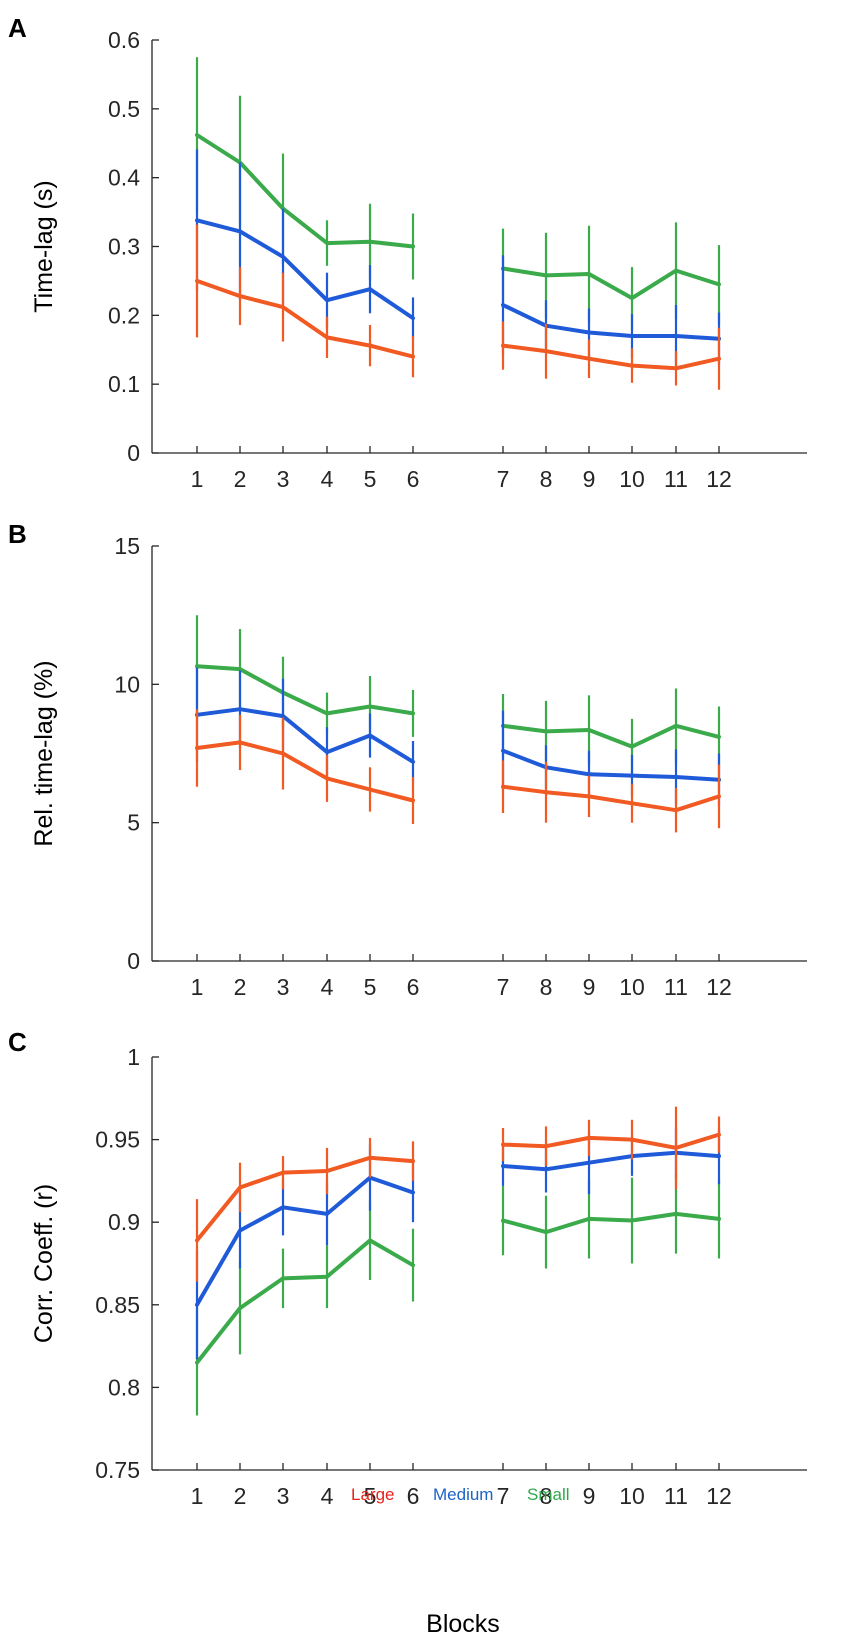 Image resolution: width=850 pixels, height=1644 pixels. Describe the element at coordinates (117, 1140) in the screenshot. I see `panel-c-y-tick-label: 0.95` at that location.